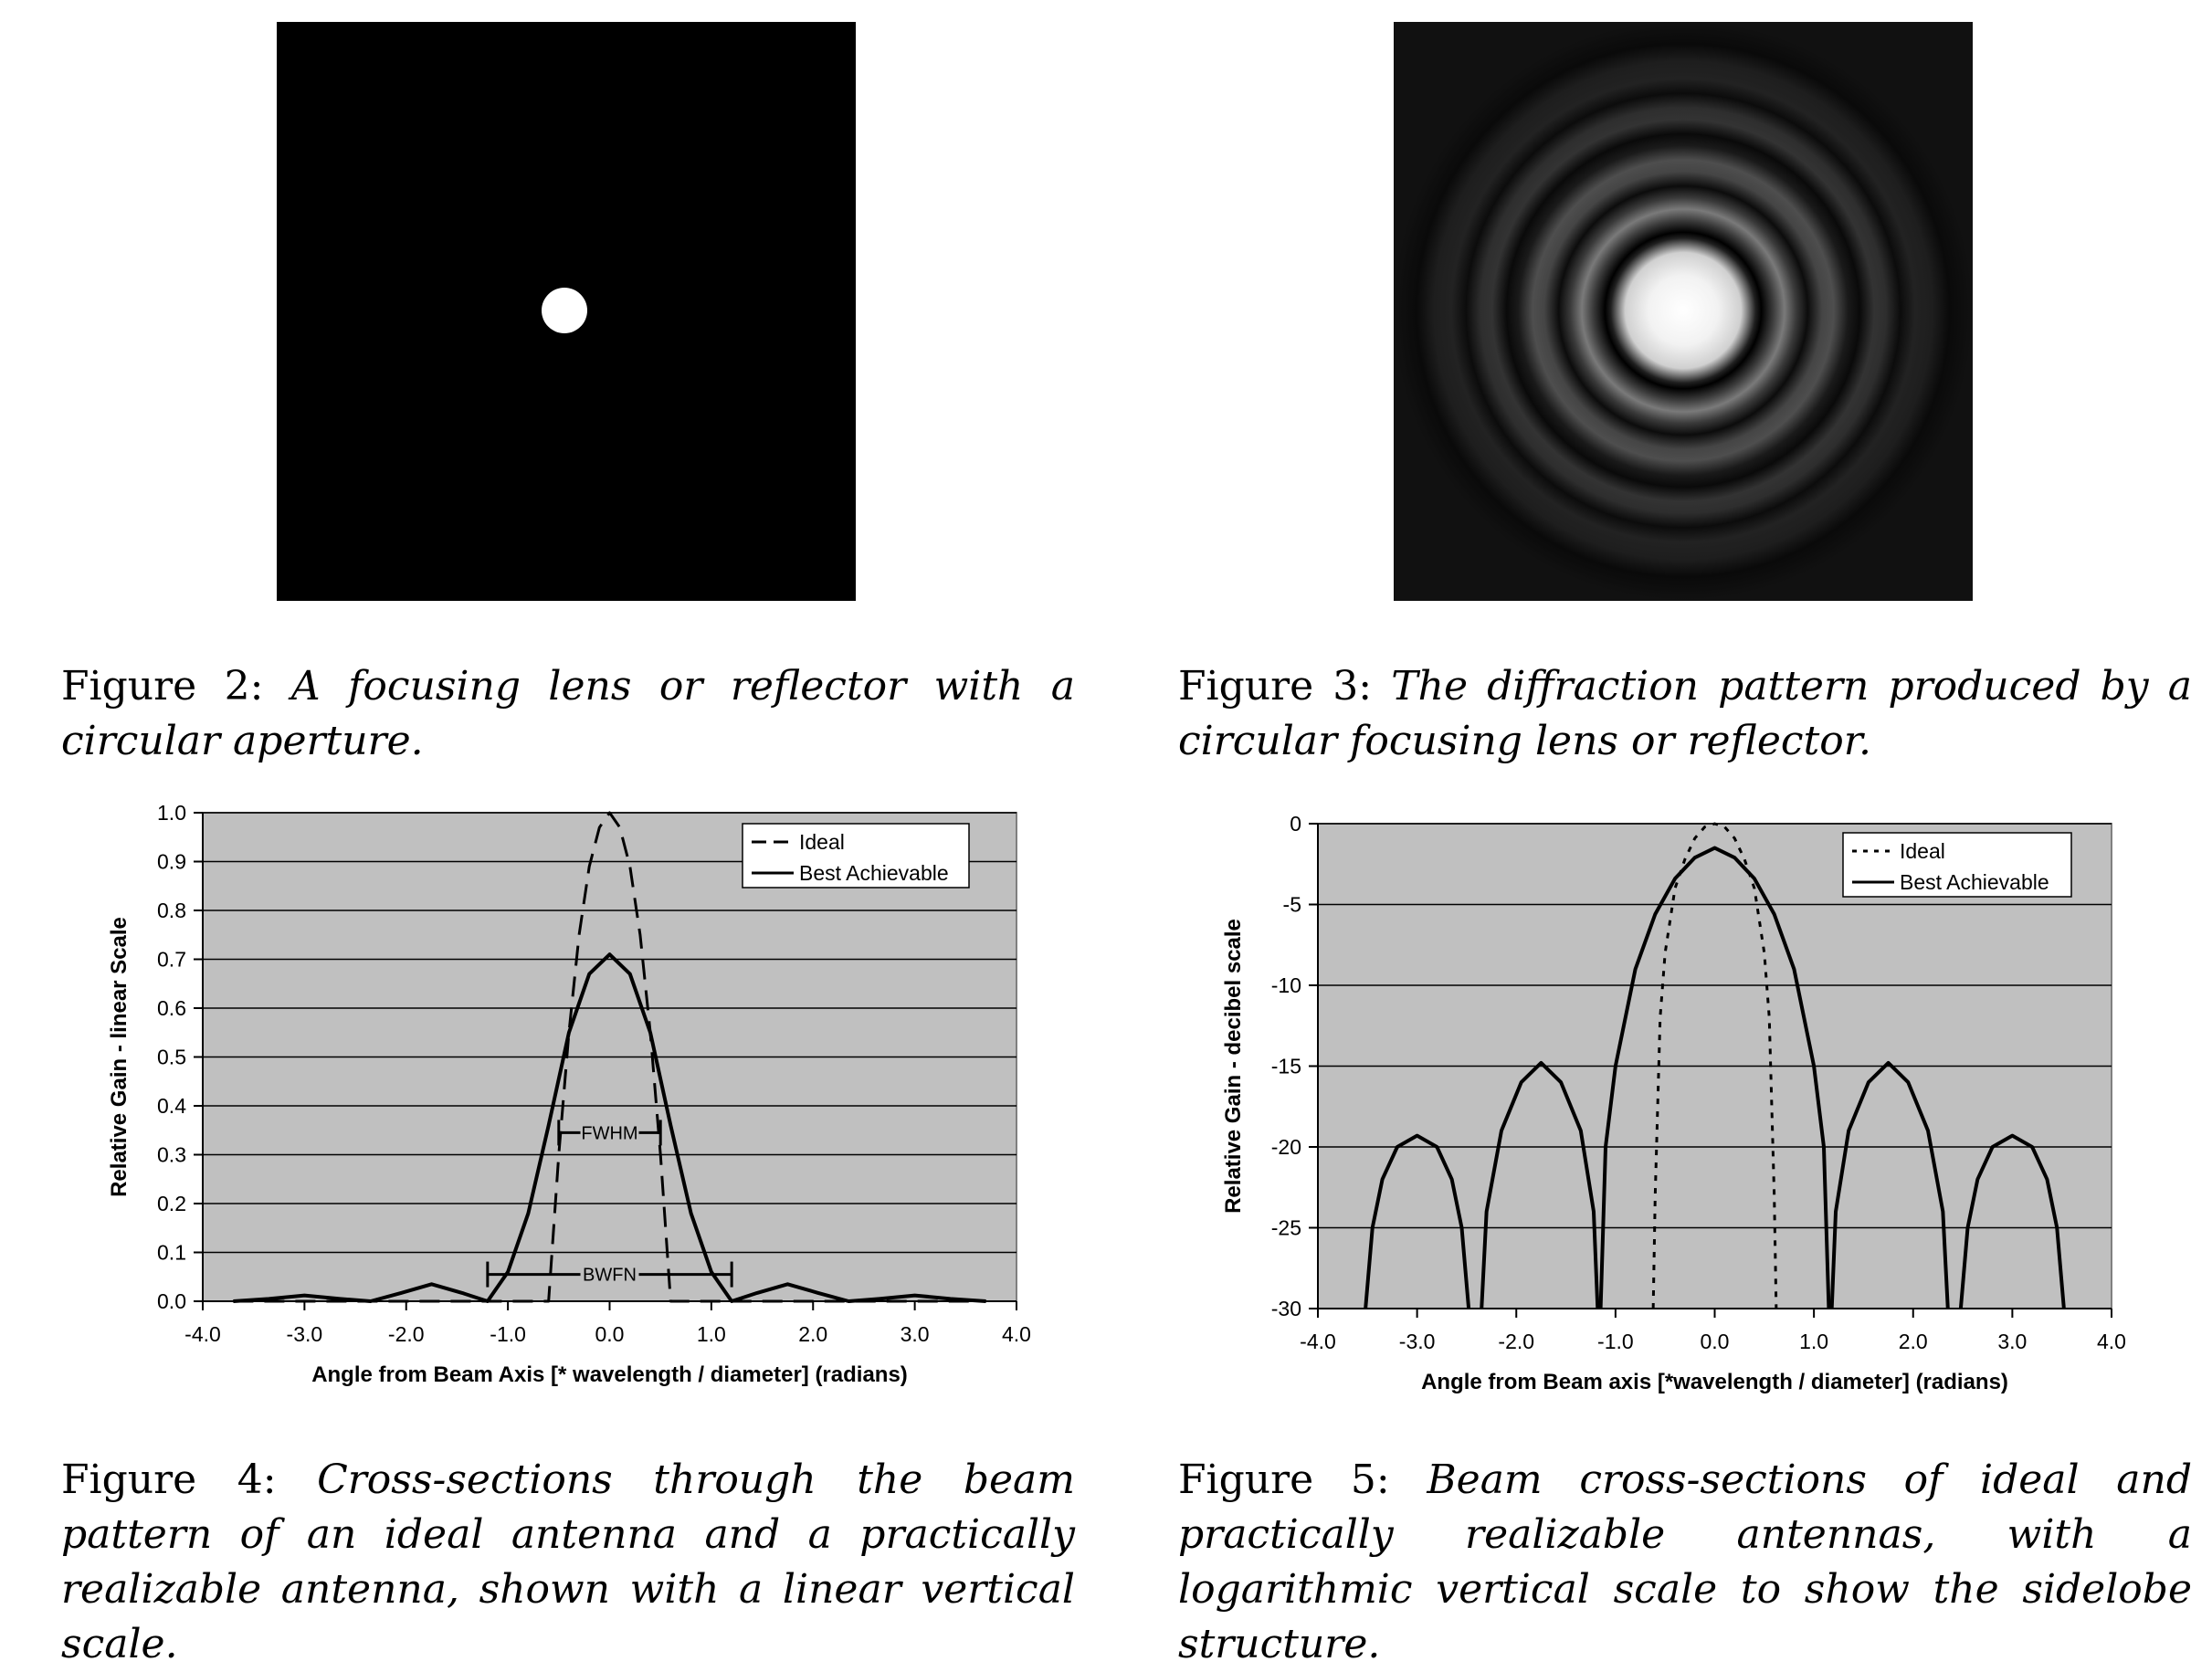 Image resolution: width=2212 pixels, height=1672 pixels. I want to click on y-tick-label: -30, so click(1286, 1308).